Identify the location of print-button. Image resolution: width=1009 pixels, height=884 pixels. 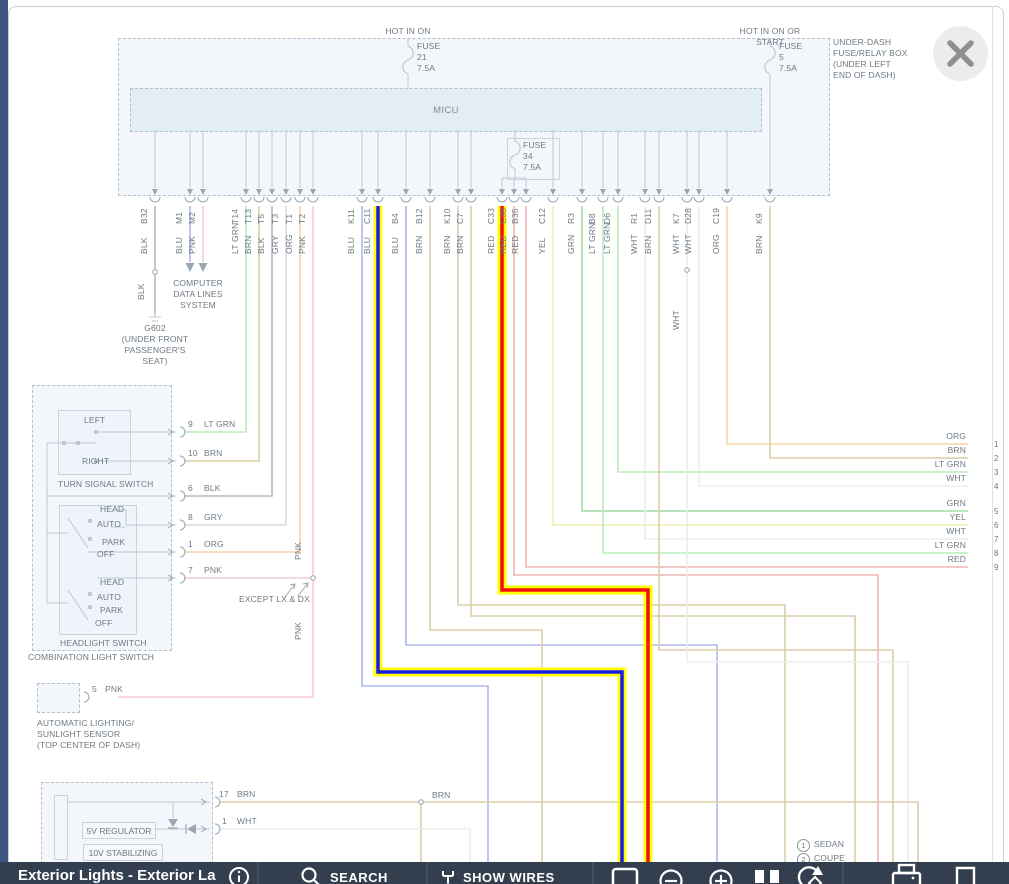
(903, 873).